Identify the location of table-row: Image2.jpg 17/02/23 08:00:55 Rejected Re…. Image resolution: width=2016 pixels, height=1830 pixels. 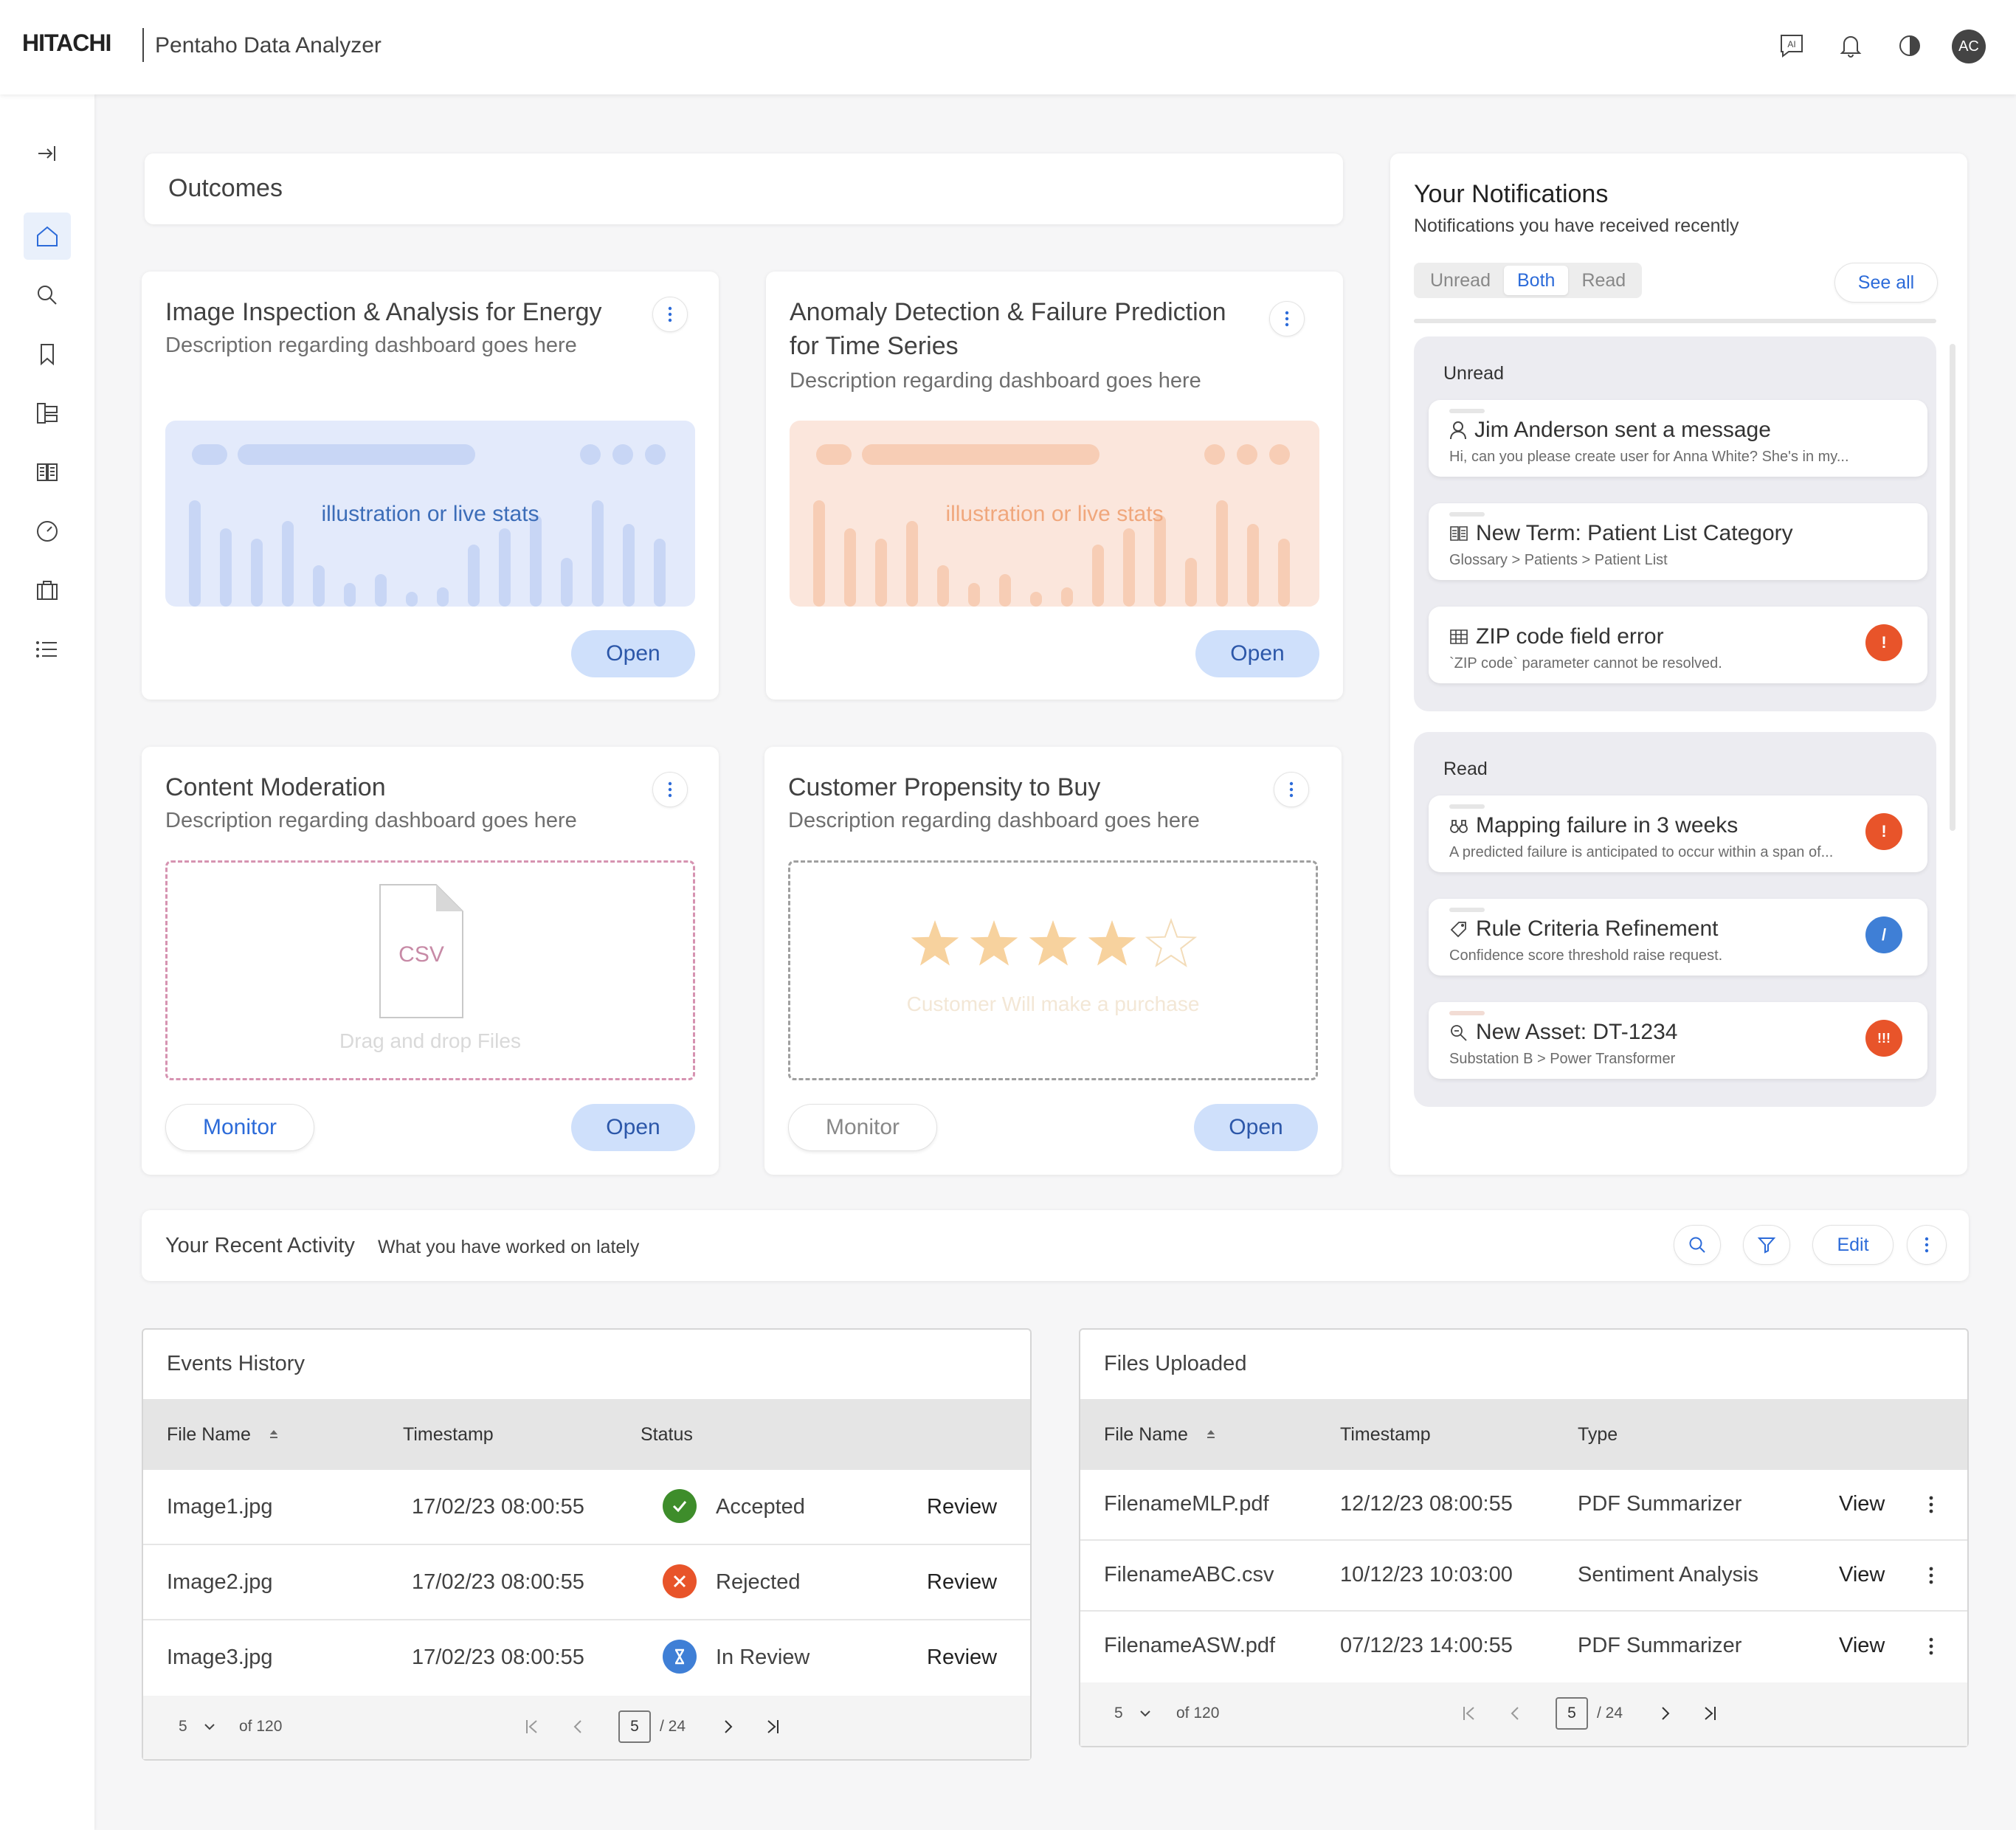
(587, 1582).